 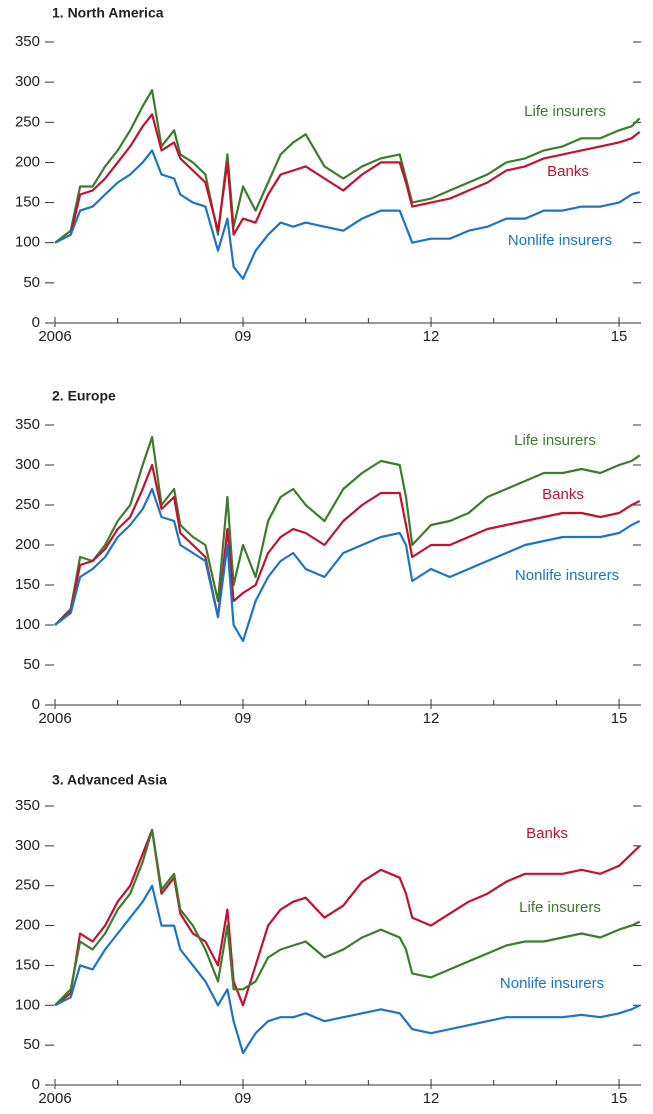 What do you see at coordinates (108, 13) in the screenshot?
I see `panel-title: 1. North America` at bounding box center [108, 13].